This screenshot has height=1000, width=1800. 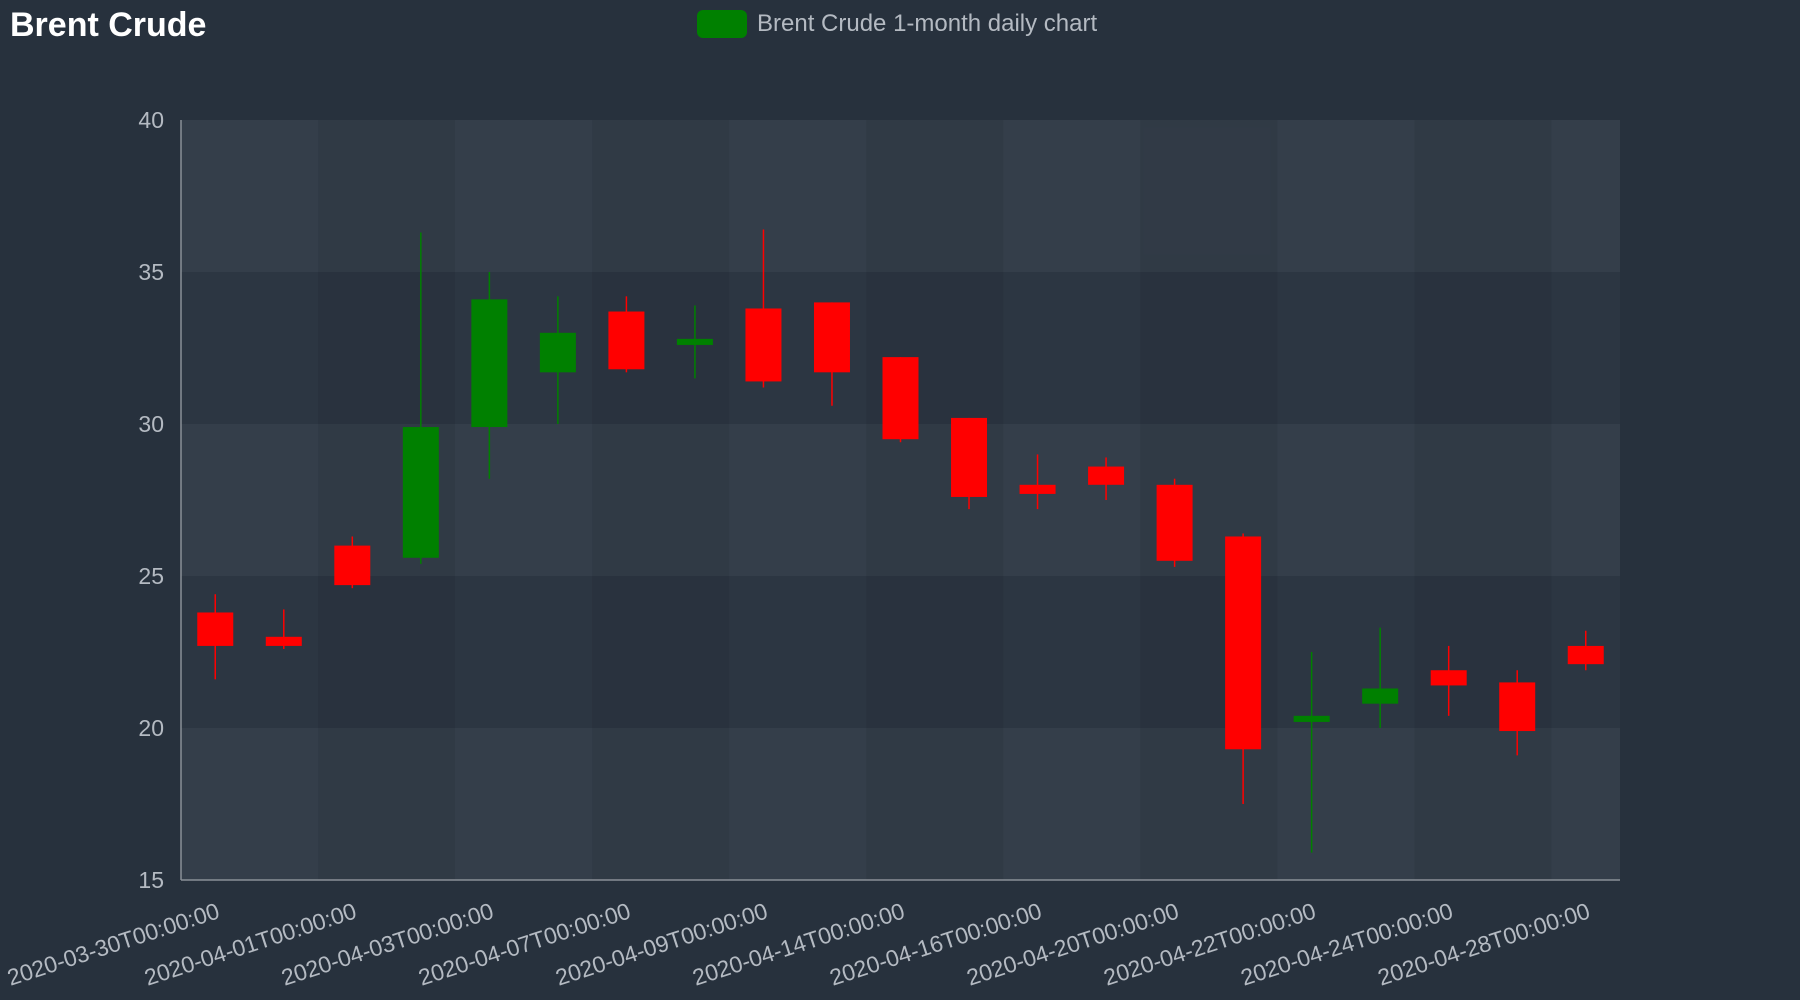 What do you see at coordinates (151, 576) in the screenshot?
I see `y-tick-label: 25` at bounding box center [151, 576].